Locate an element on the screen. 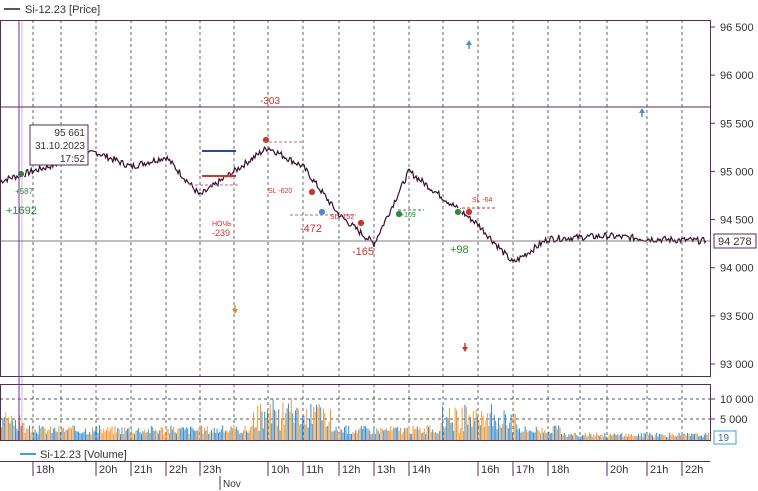 The height and width of the screenshot is (491, 758). y-tick-label: 93 000 is located at coordinates (737, 365).